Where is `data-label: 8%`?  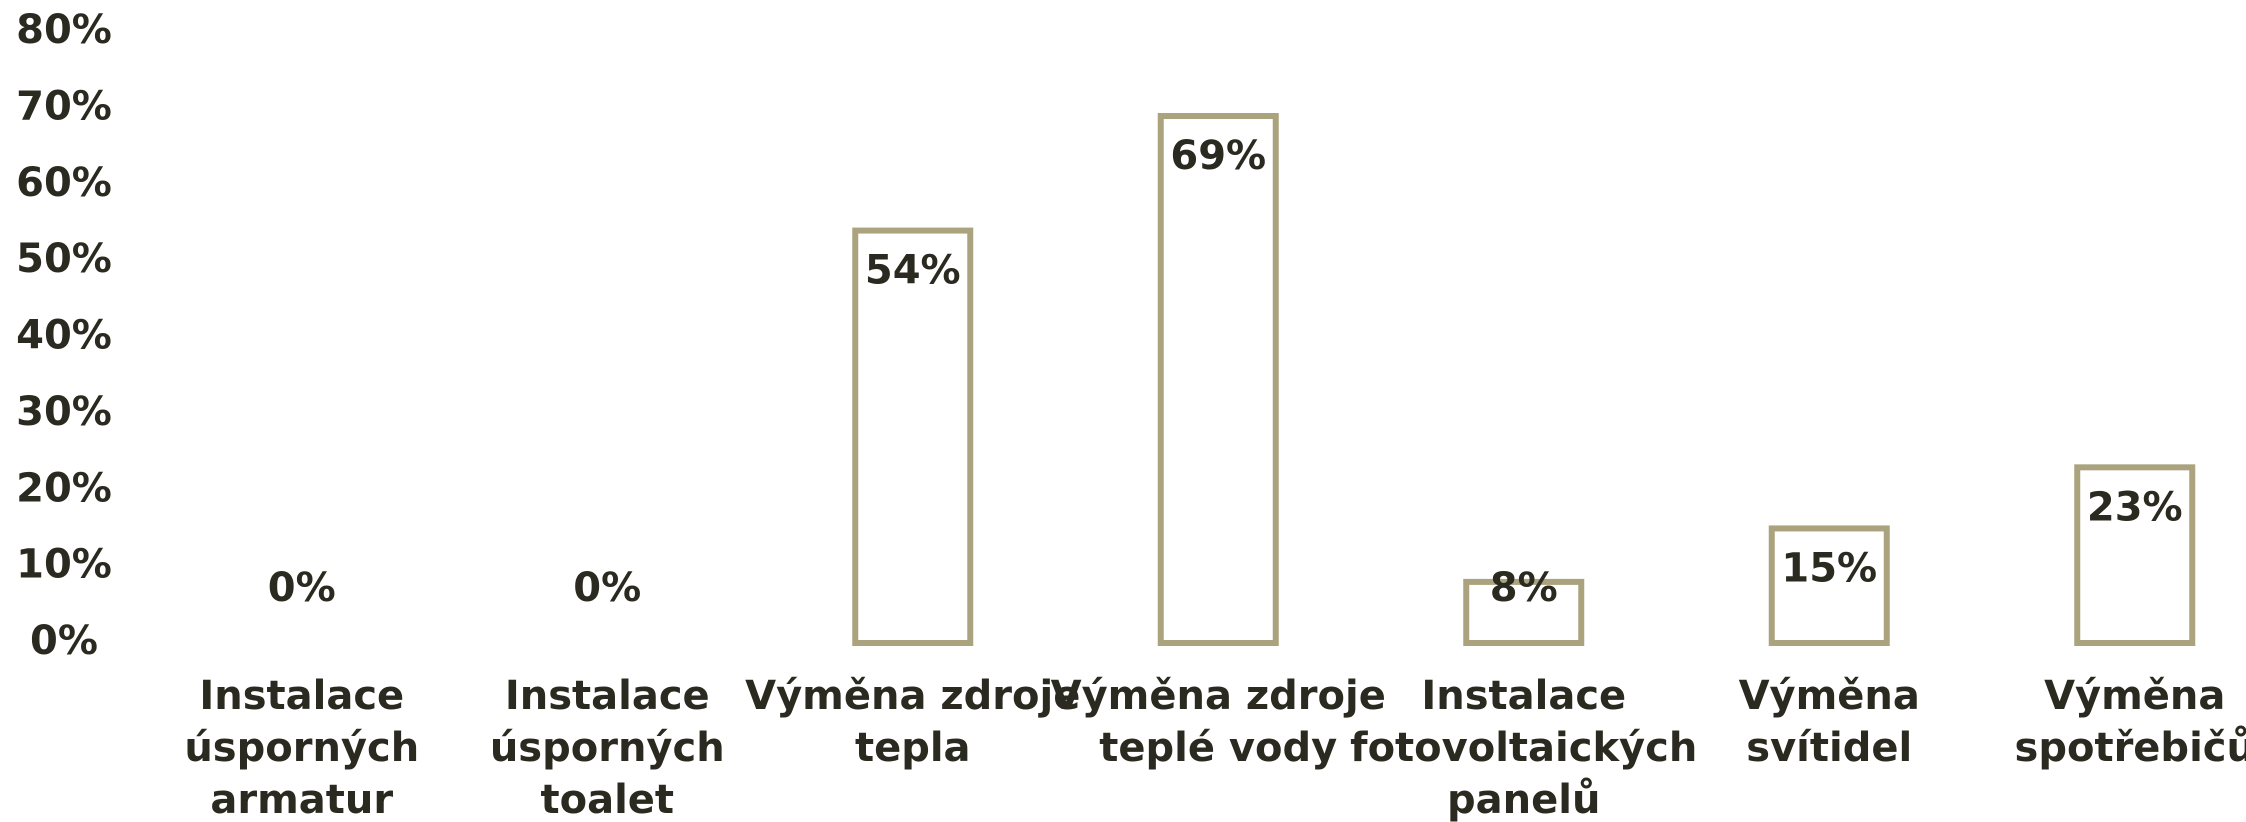
data-label: 8% is located at coordinates (1524, 588).